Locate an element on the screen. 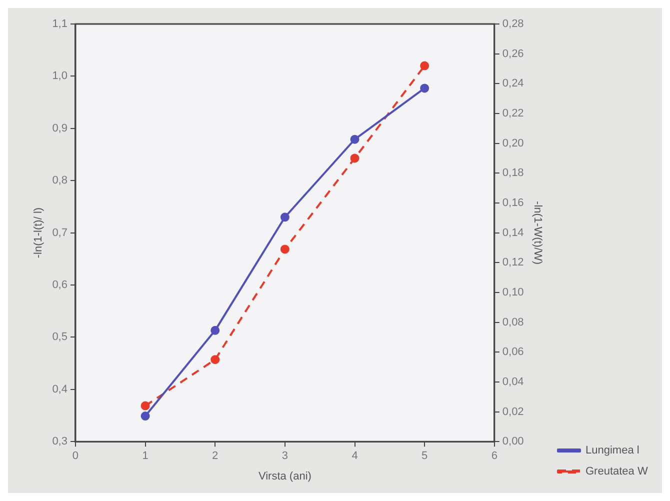  y-tick-label: 0,3 is located at coordinates (60, 442).